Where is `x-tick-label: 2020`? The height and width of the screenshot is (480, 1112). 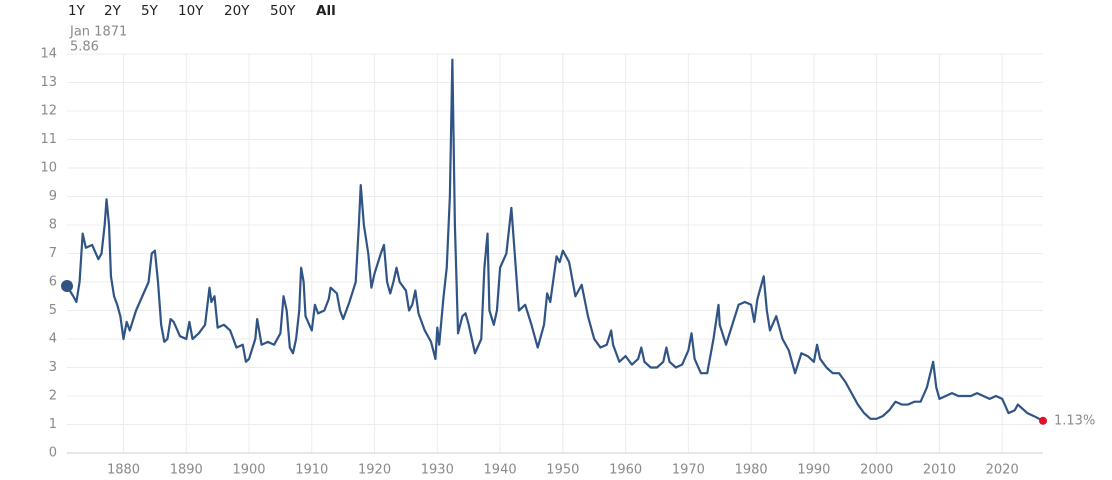 x-tick-label: 2020 is located at coordinates (1002, 470).